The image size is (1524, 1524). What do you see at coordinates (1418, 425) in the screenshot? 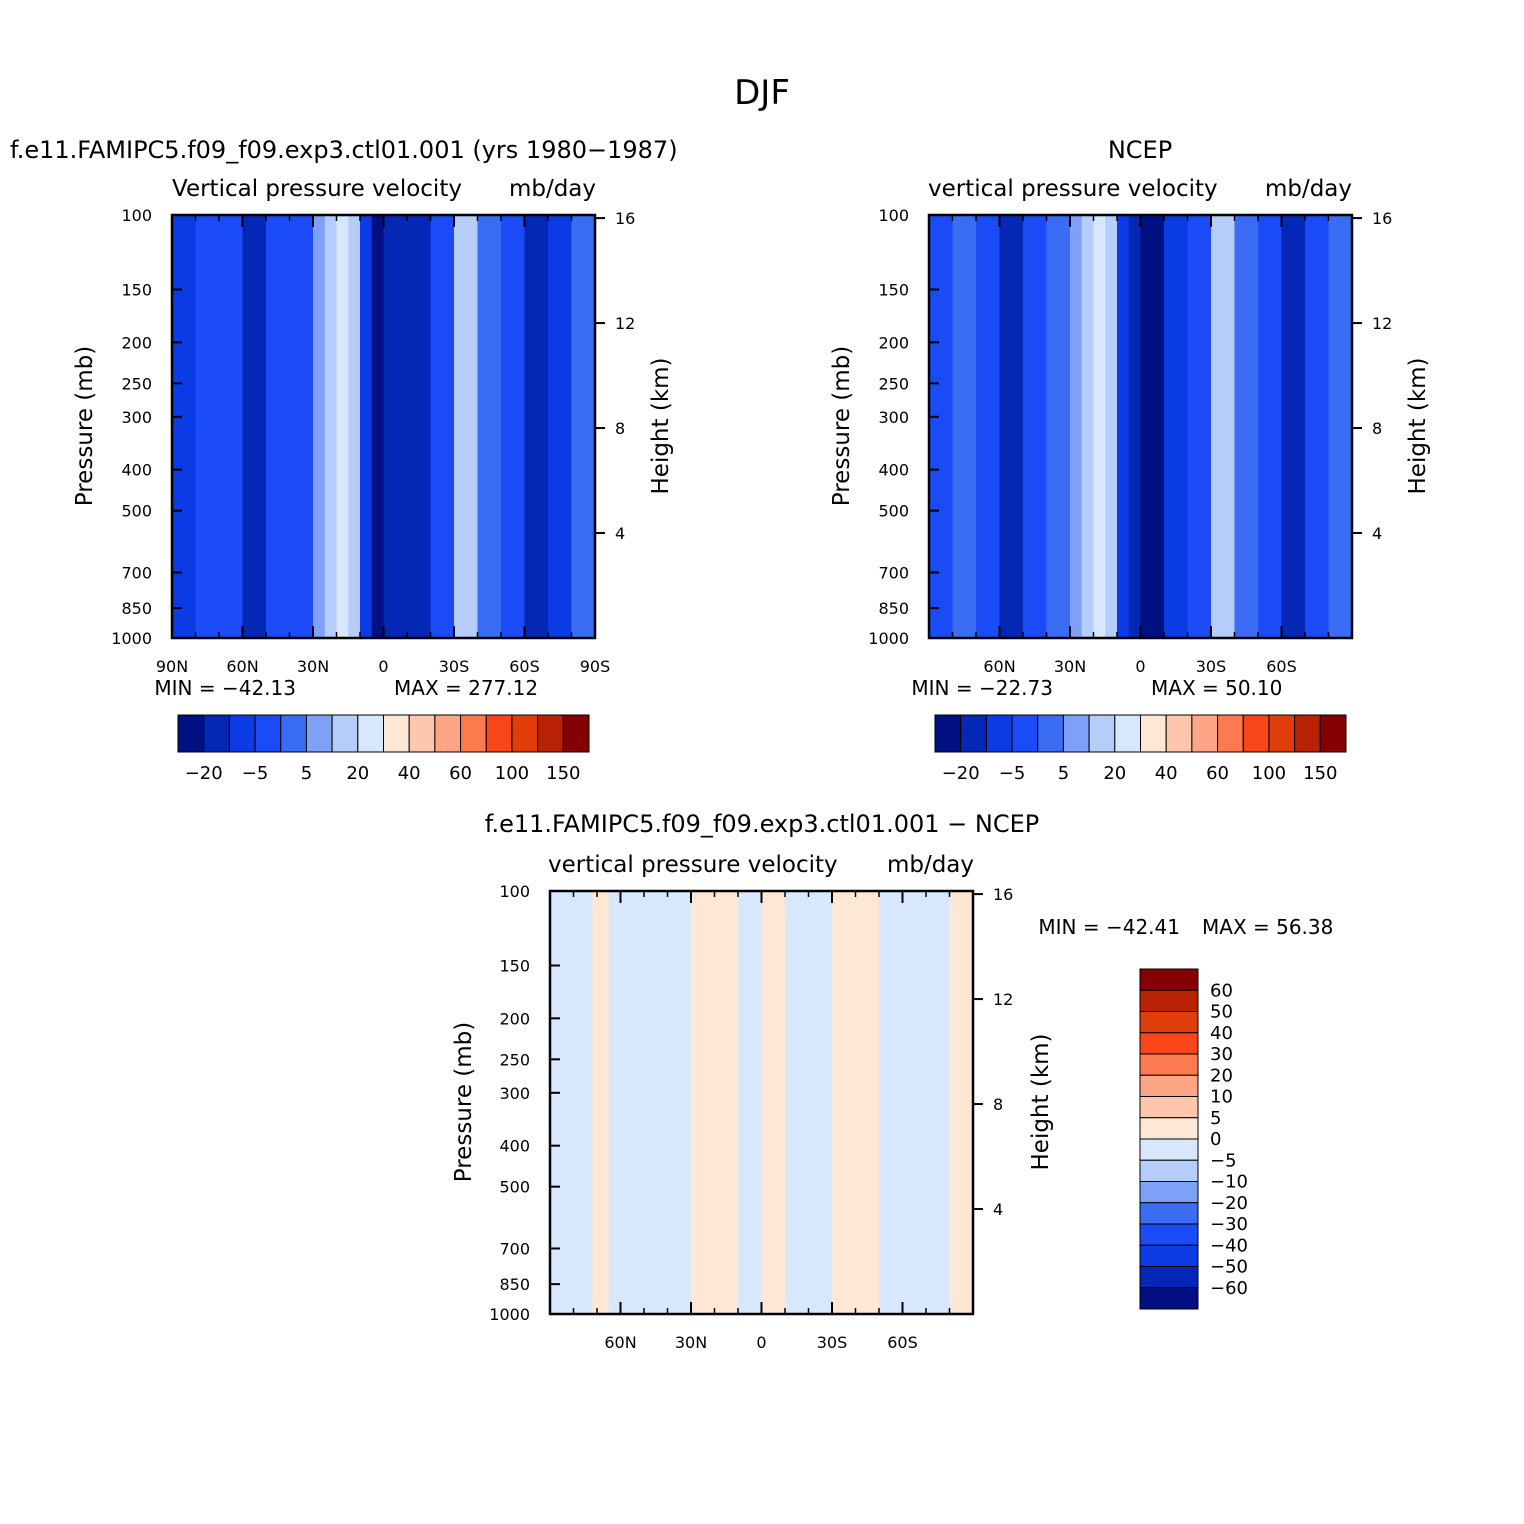
I see `obs-height-axis-label: Height (km)` at bounding box center [1418, 425].